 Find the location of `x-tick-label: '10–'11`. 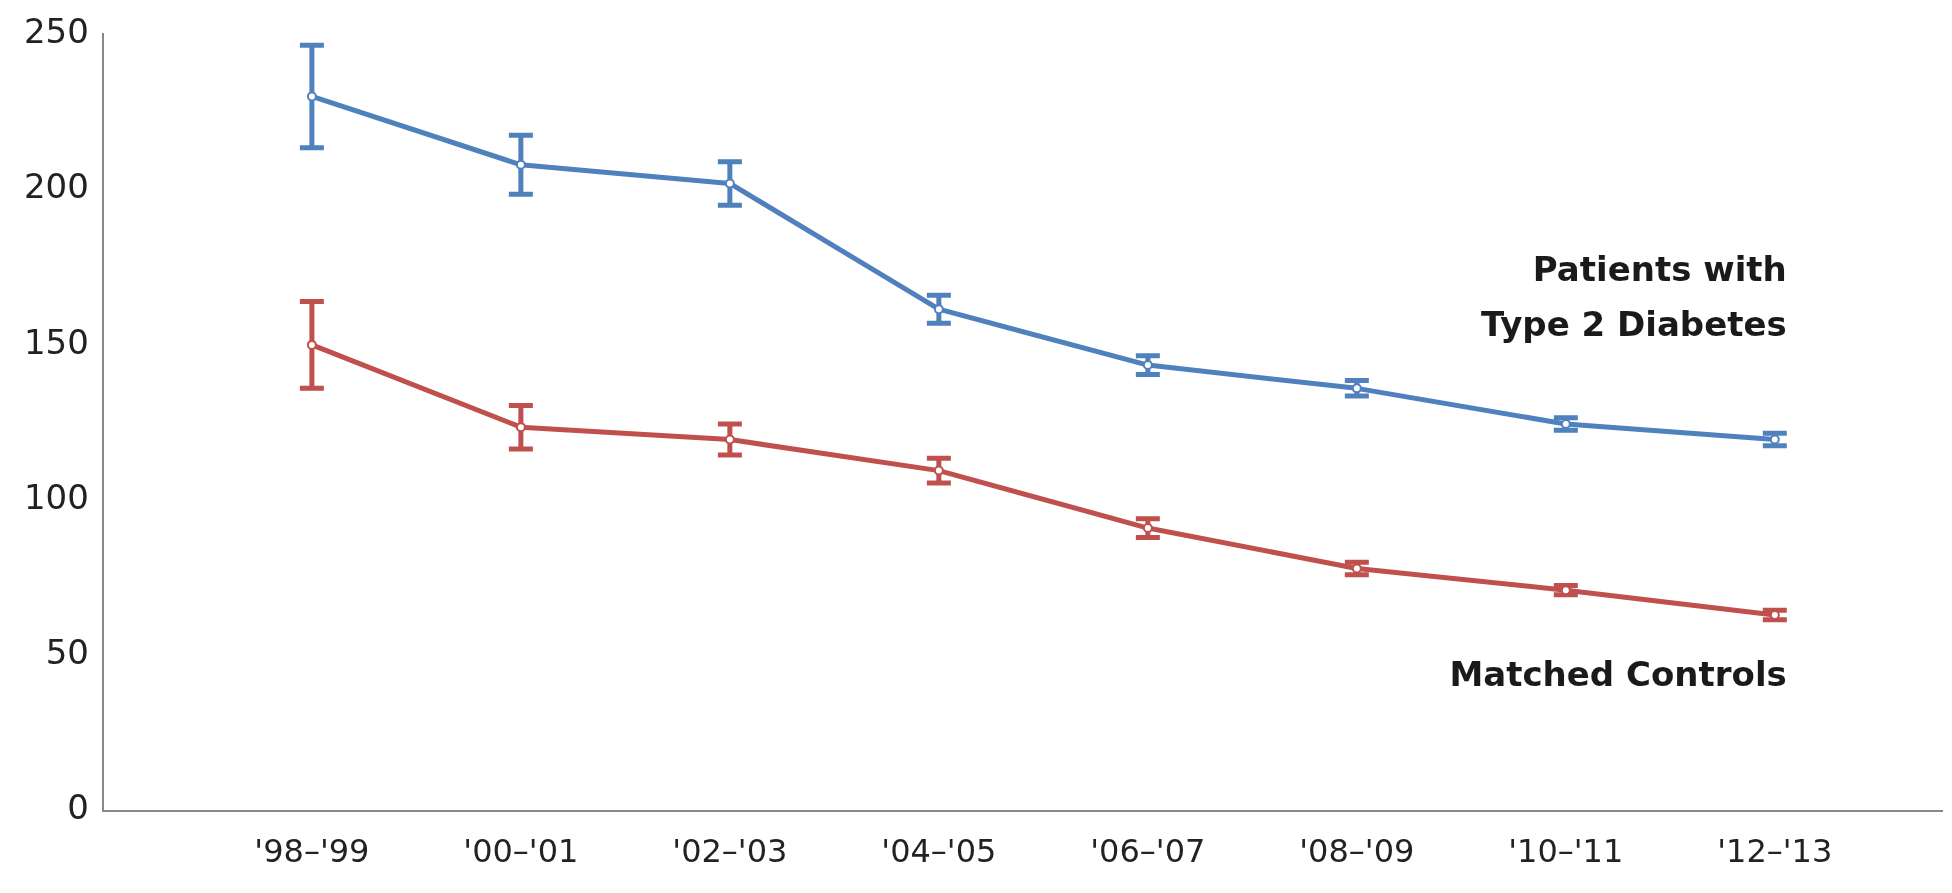

x-tick-label: '10–'11 is located at coordinates (1566, 851).